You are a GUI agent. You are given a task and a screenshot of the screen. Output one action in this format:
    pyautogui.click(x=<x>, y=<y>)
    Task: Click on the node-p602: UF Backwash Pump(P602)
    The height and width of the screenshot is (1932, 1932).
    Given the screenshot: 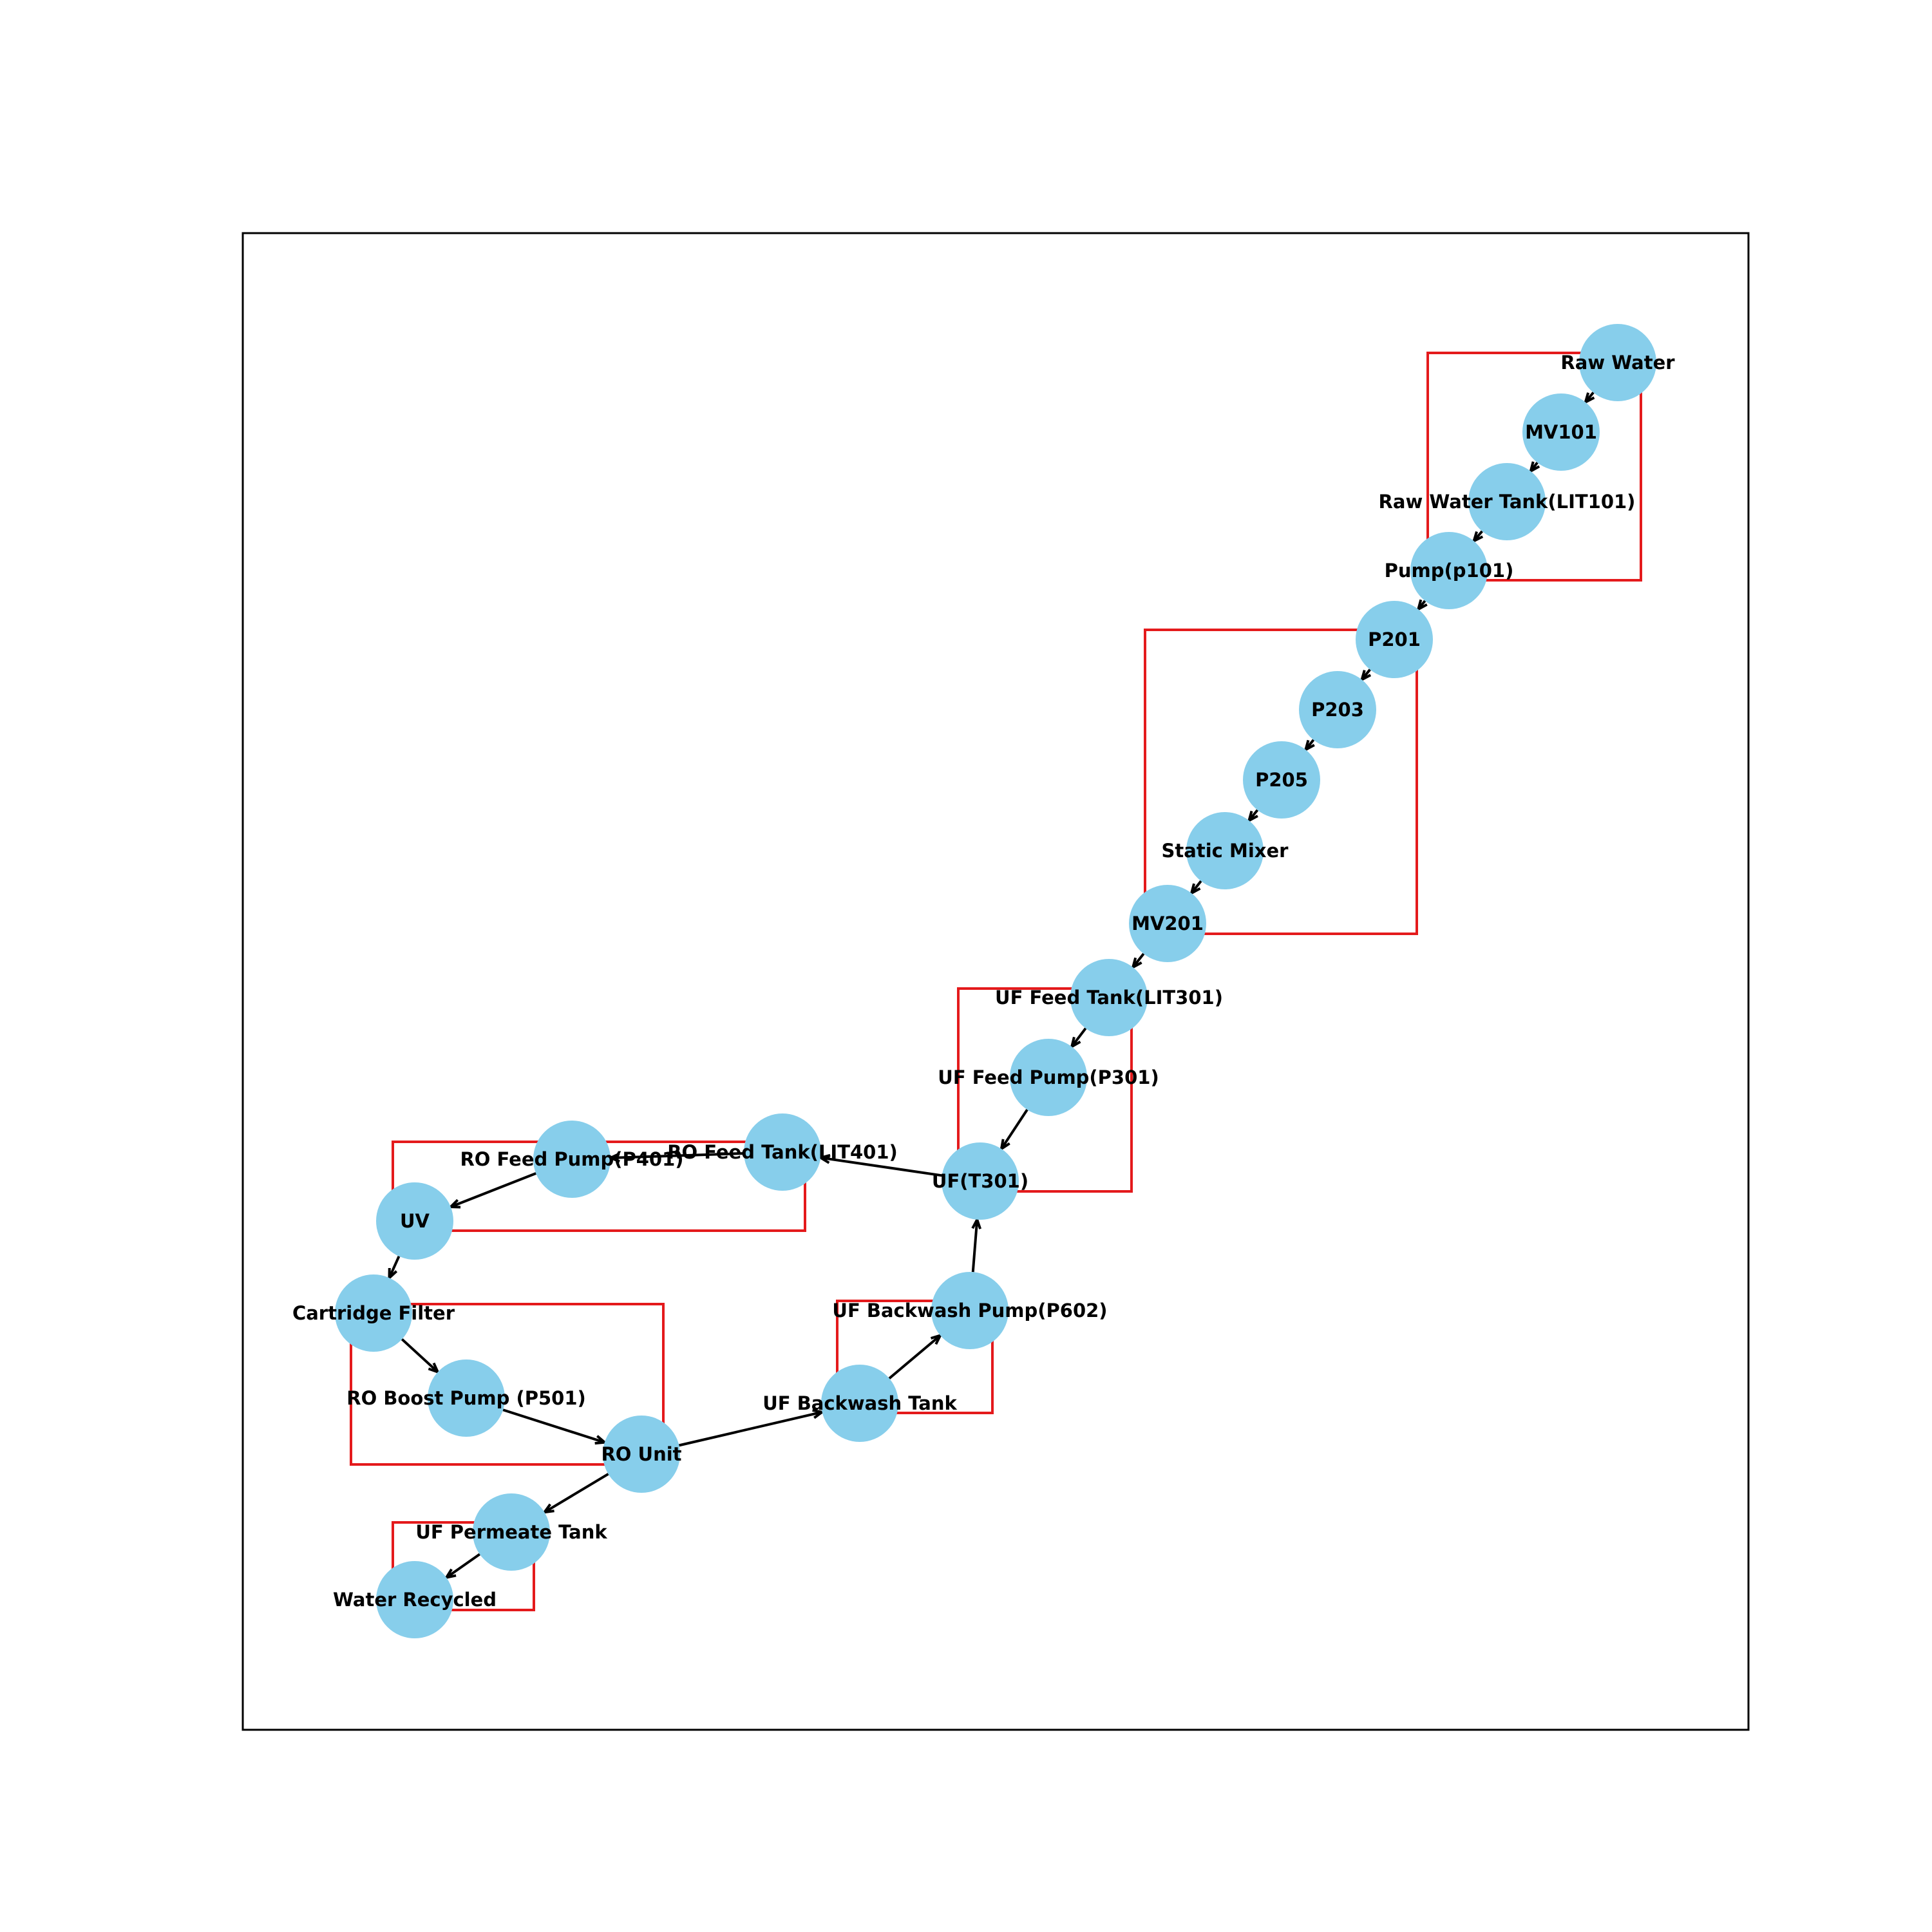 What is the action you would take?
    pyautogui.click(x=970, y=1310)
    